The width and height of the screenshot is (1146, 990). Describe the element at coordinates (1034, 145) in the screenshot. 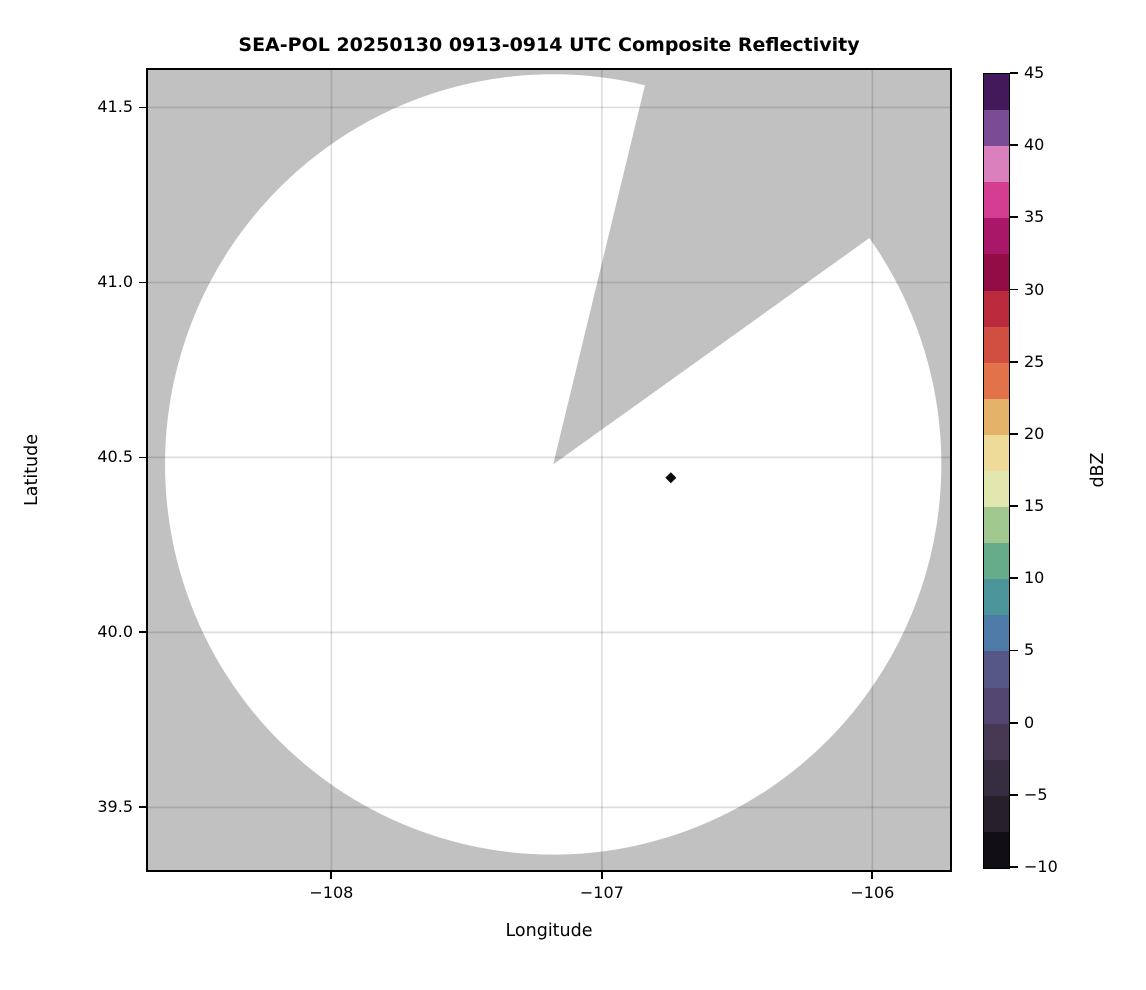

I see `colorbar-tick-label: 40` at that location.